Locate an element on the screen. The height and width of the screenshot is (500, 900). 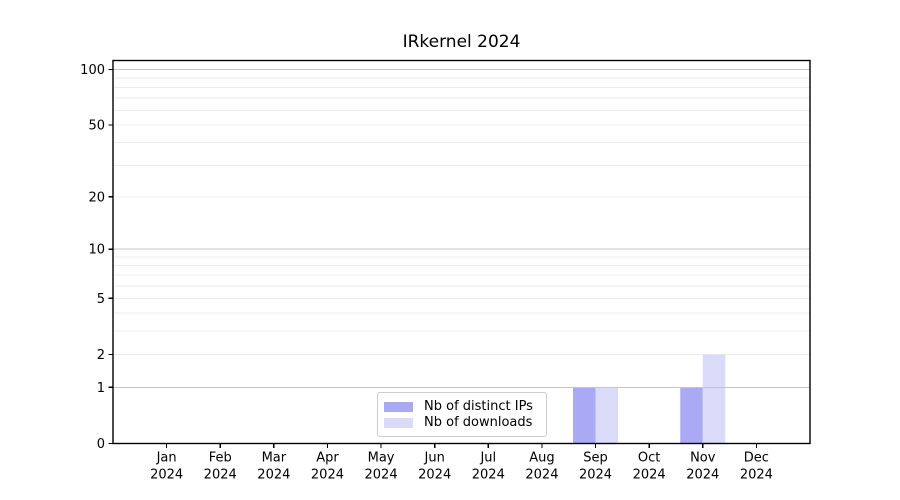
y-tick-label: 100 is located at coordinates (92, 70).